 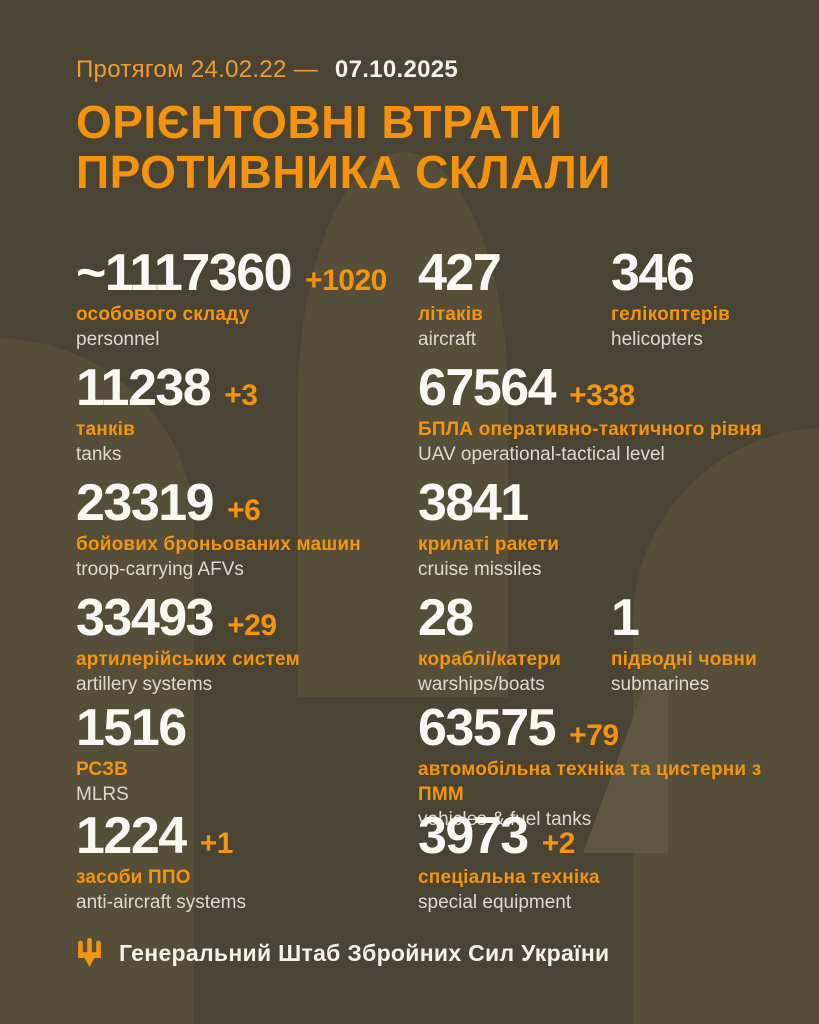 I want to click on stat-label-en: cruise missiles, so click(x=480, y=569).